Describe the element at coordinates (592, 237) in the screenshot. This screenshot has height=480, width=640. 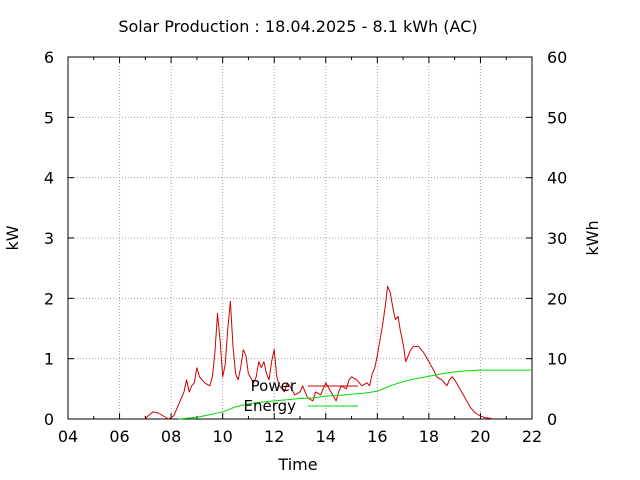
I see `y2-axis-label: kWh` at that location.